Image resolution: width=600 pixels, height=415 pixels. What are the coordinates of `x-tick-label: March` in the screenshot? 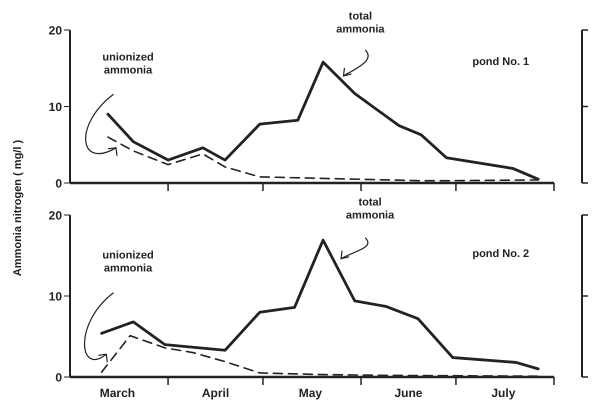 It's located at (118, 393).